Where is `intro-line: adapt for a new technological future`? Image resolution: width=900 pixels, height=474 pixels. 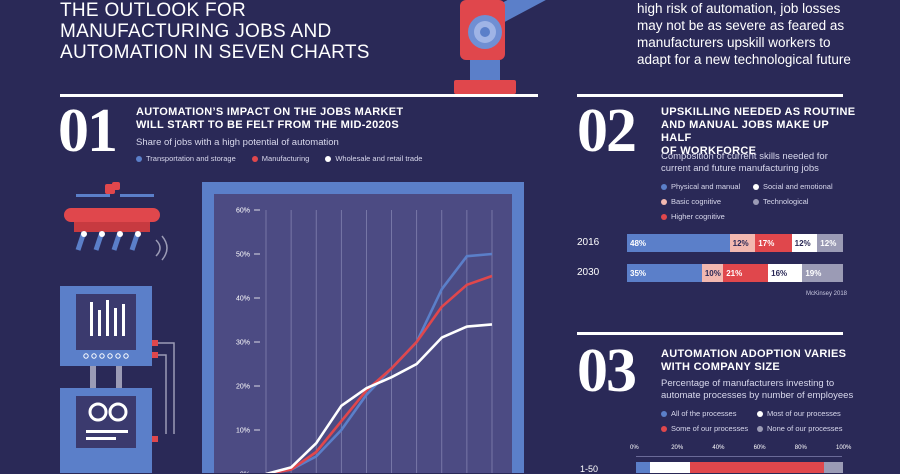 intro-line: adapt for a new technological future is located at coordinates (744, 59).